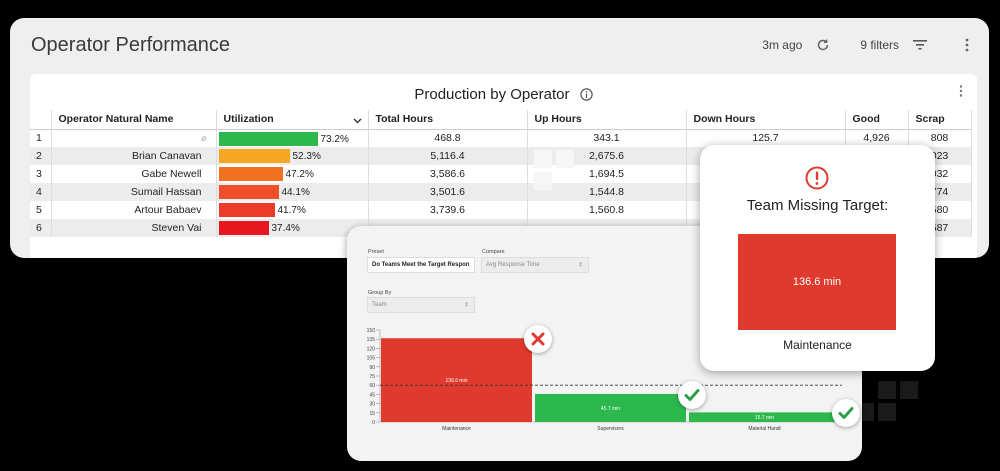  I want to click on total-hours-cell: 3,586.6, so click(448, 174).